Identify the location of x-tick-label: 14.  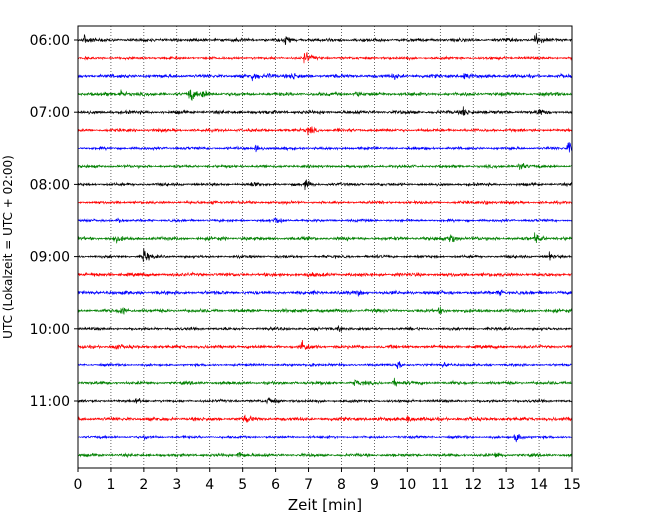
(539, 485).